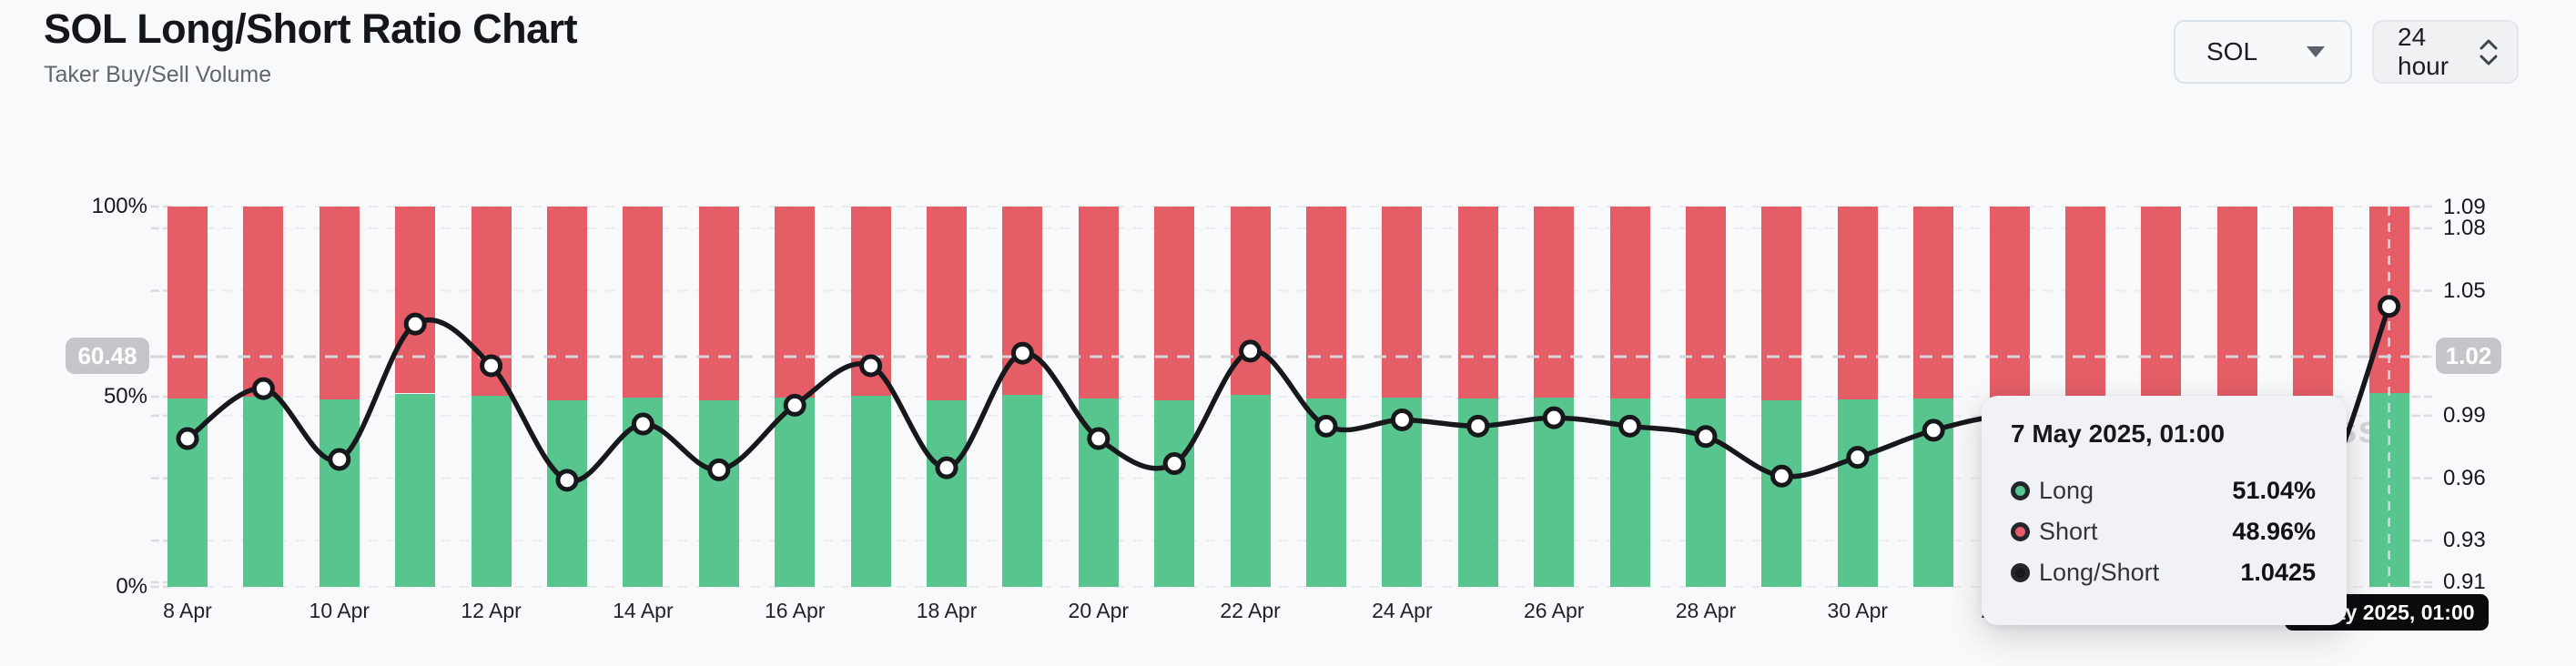 This screenshot has height=666, width=2576. Describe the element at coordinates (2163, 572) in the screenshot. I see `tooltip-row-long-short: Long/Short 1.0425` at that location.